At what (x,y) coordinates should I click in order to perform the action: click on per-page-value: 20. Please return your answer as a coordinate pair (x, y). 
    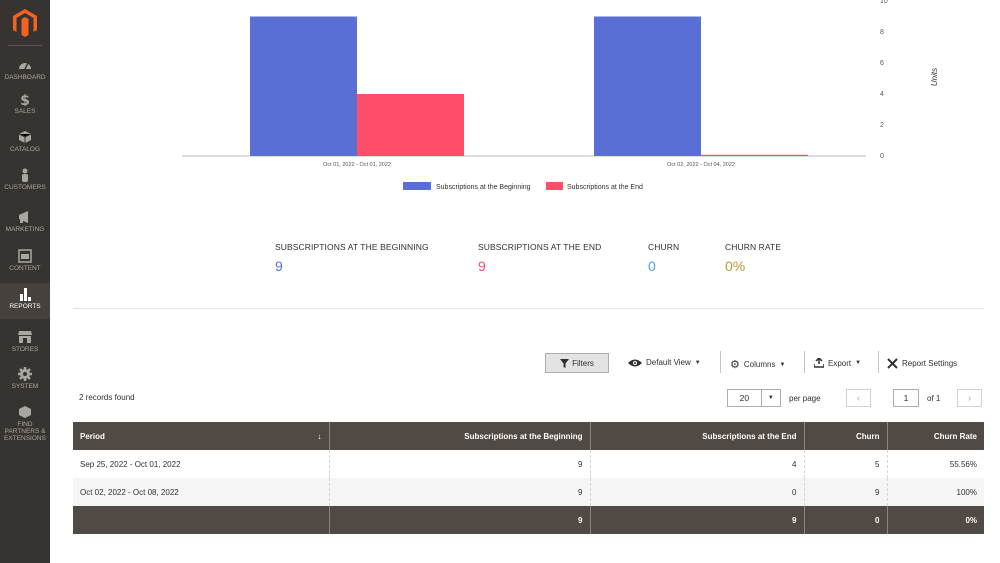
    Looking at the image, I should click on (744, 398).